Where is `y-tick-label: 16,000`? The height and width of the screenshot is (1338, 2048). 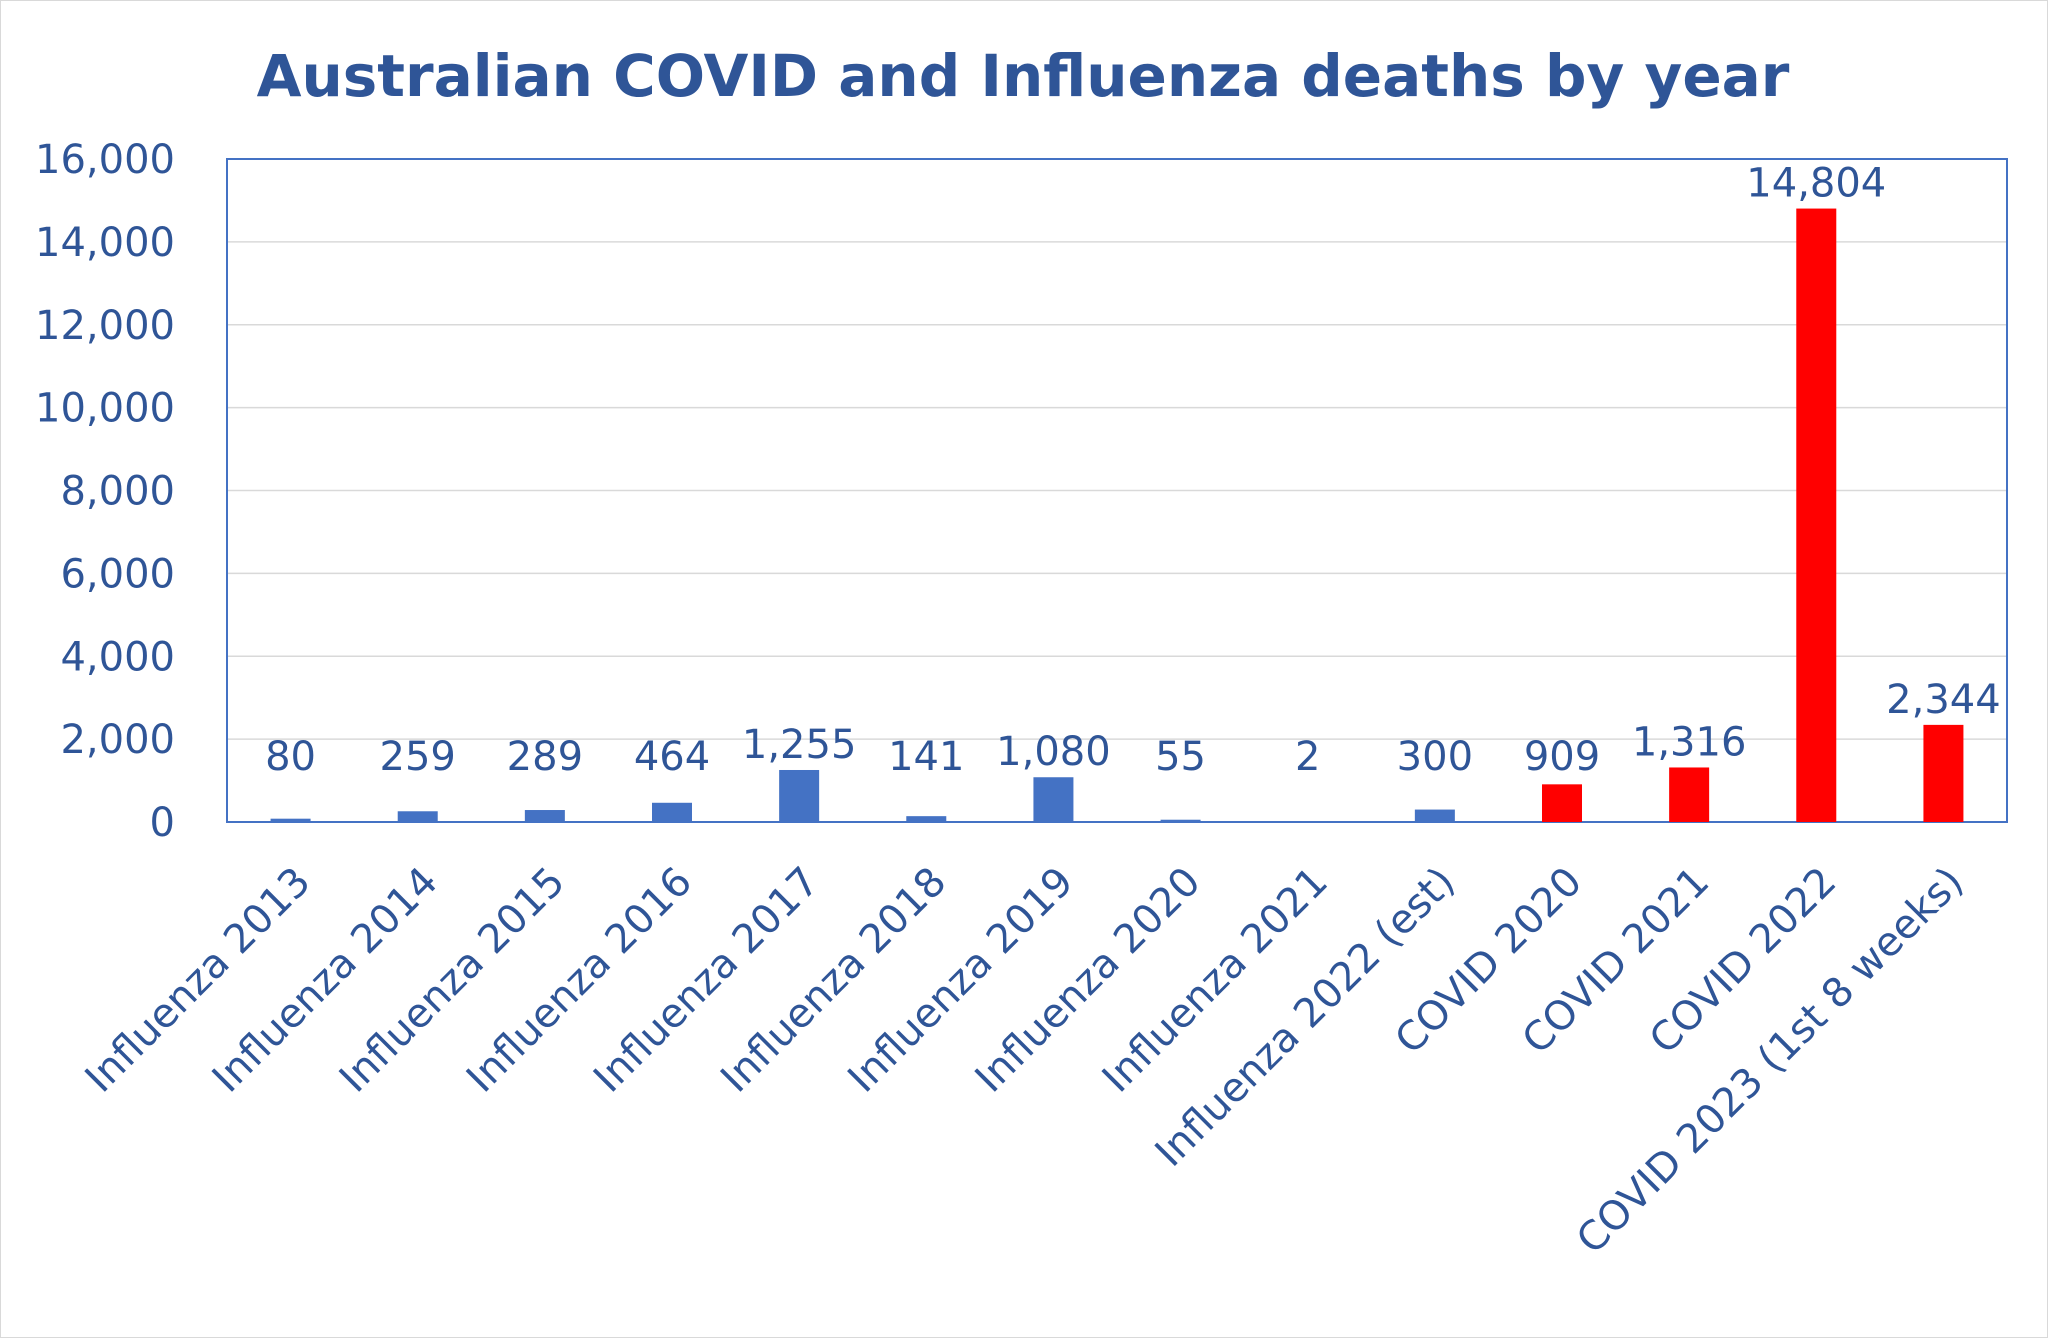 y-tick-label: 16,000 is located at coordinates (105, 160).